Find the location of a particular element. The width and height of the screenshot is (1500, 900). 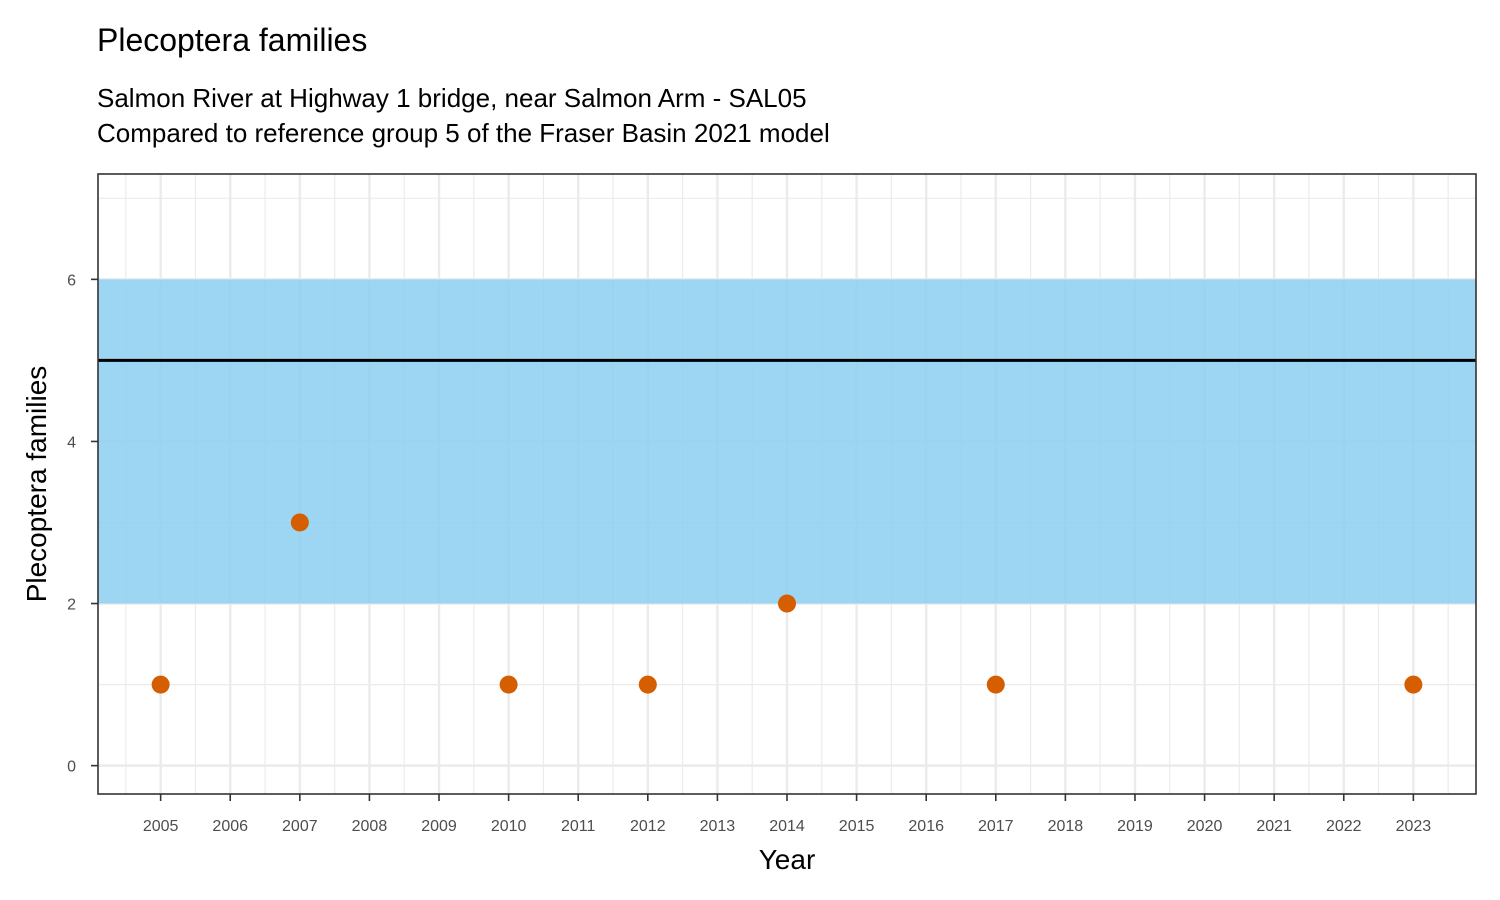

x-tick-label: 2019 is located at coordinates (1135, 826).